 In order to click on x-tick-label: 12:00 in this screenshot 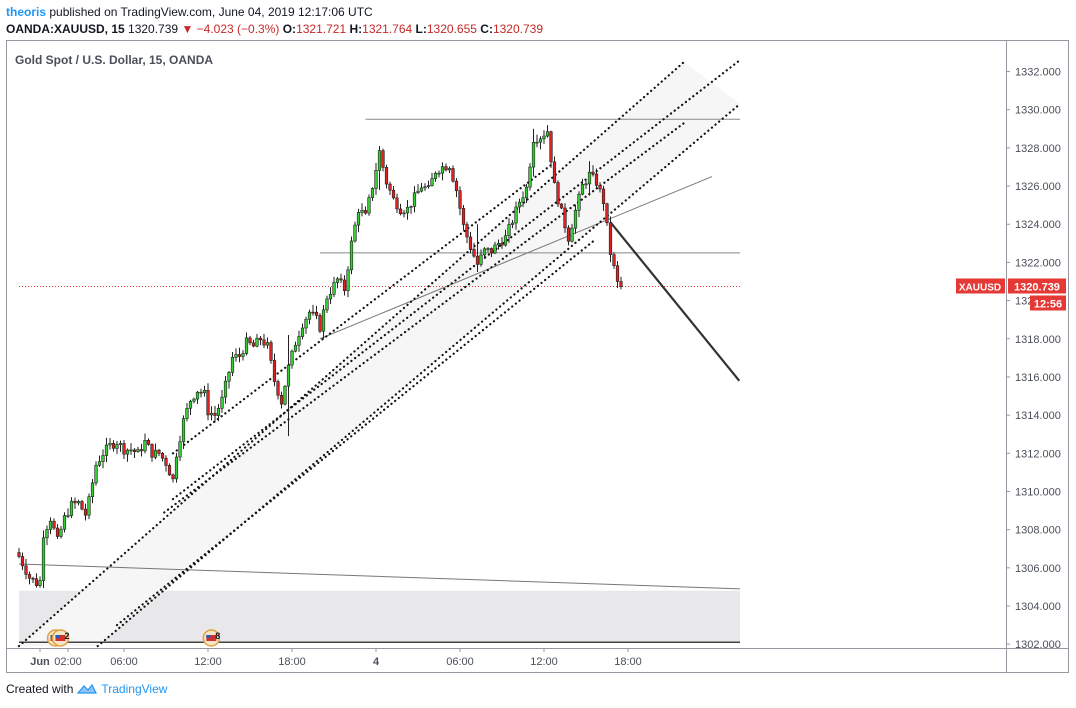, I will do `click(208, 662)`.